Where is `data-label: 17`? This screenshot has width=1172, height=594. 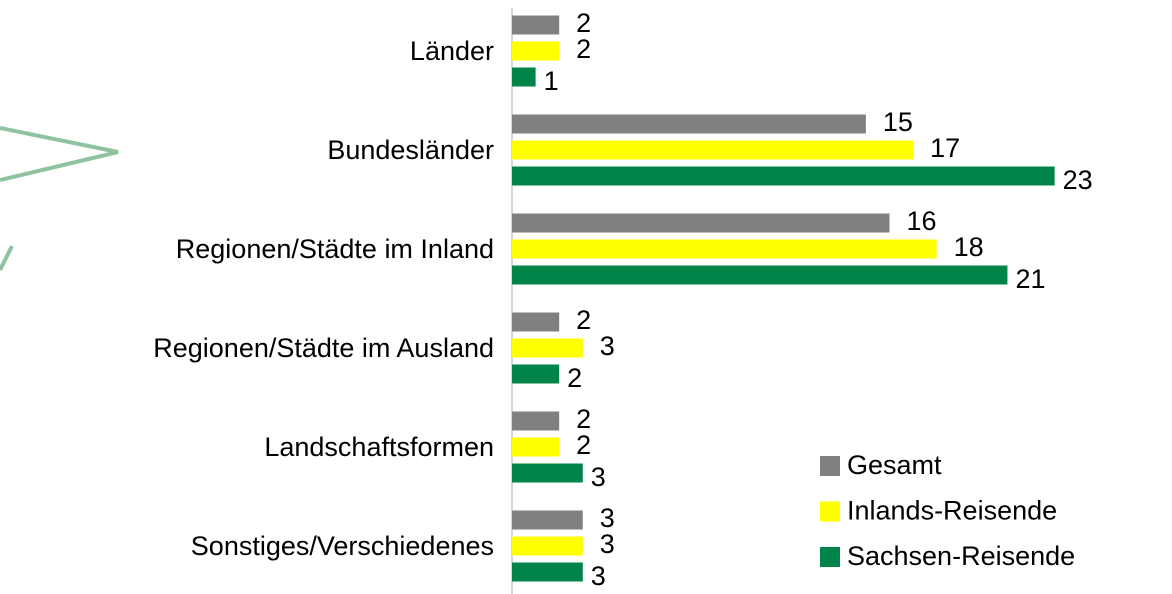
data-label: 17 is located at coordinates (945, 148).